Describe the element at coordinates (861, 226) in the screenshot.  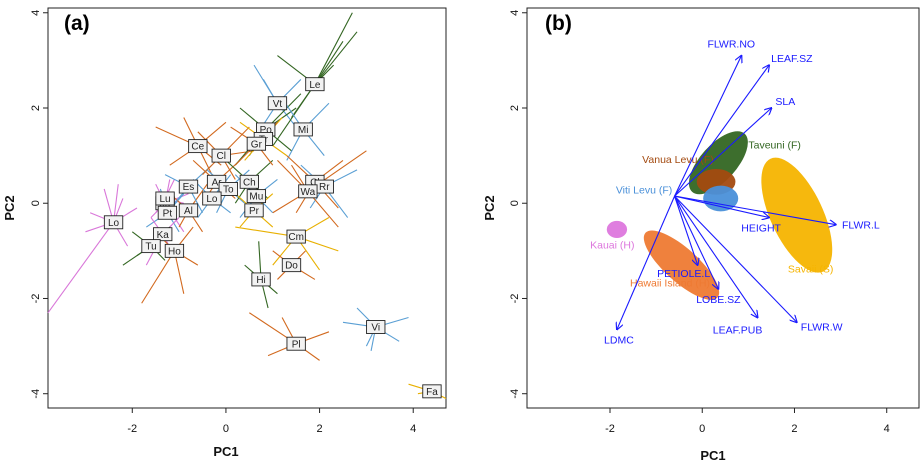
I see `panel-b-vector-label: FLWR.L` at that location.